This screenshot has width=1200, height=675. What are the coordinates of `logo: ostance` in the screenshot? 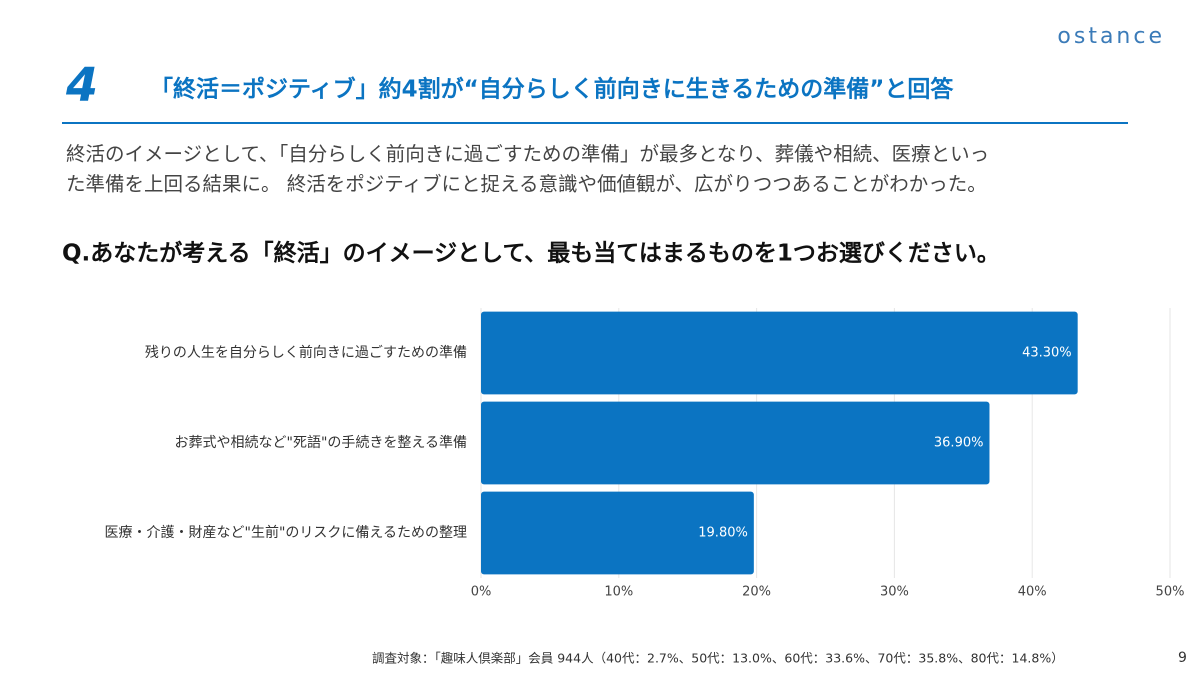 It's located at (1111, 36).